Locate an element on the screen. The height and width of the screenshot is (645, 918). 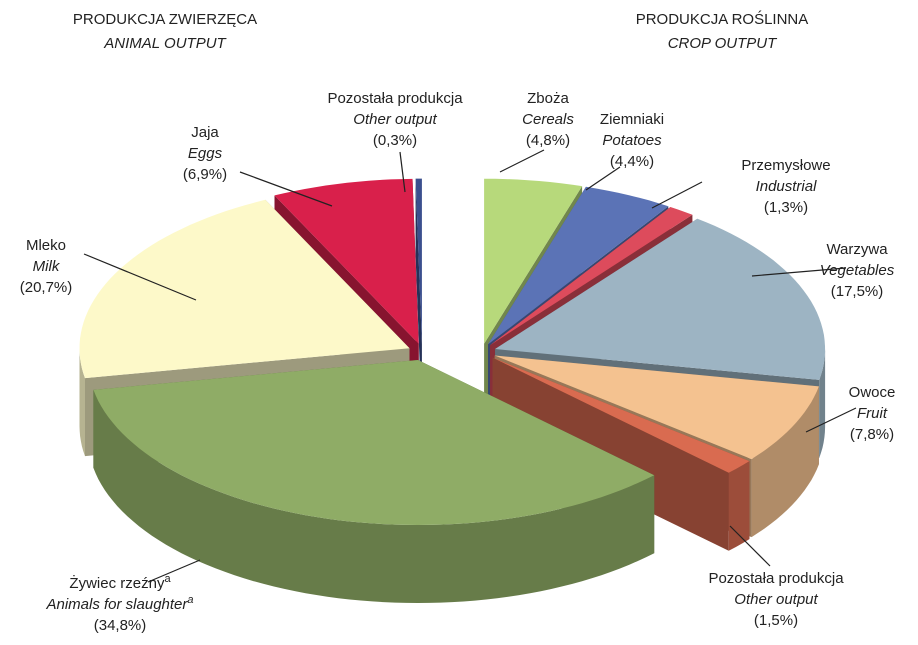
value-label: (34,8%) is located at coordinates (120, 625).